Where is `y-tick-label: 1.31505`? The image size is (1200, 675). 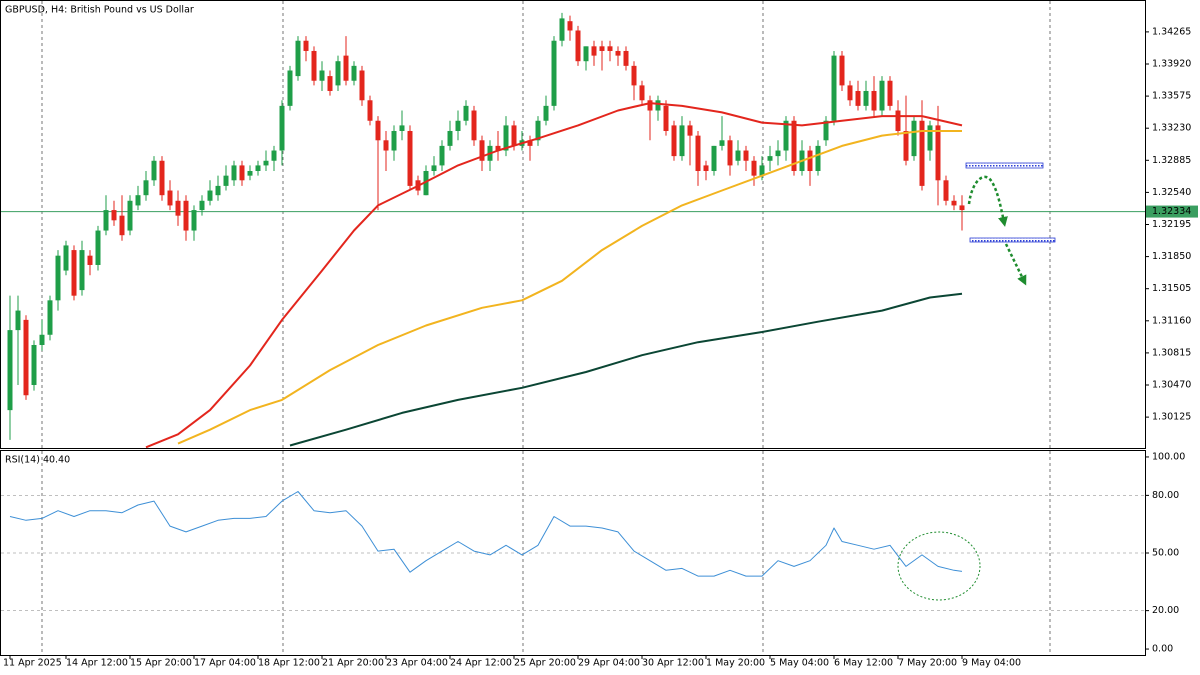
y-tick-label: 1.31505 is located at coordinates (1171, 288).